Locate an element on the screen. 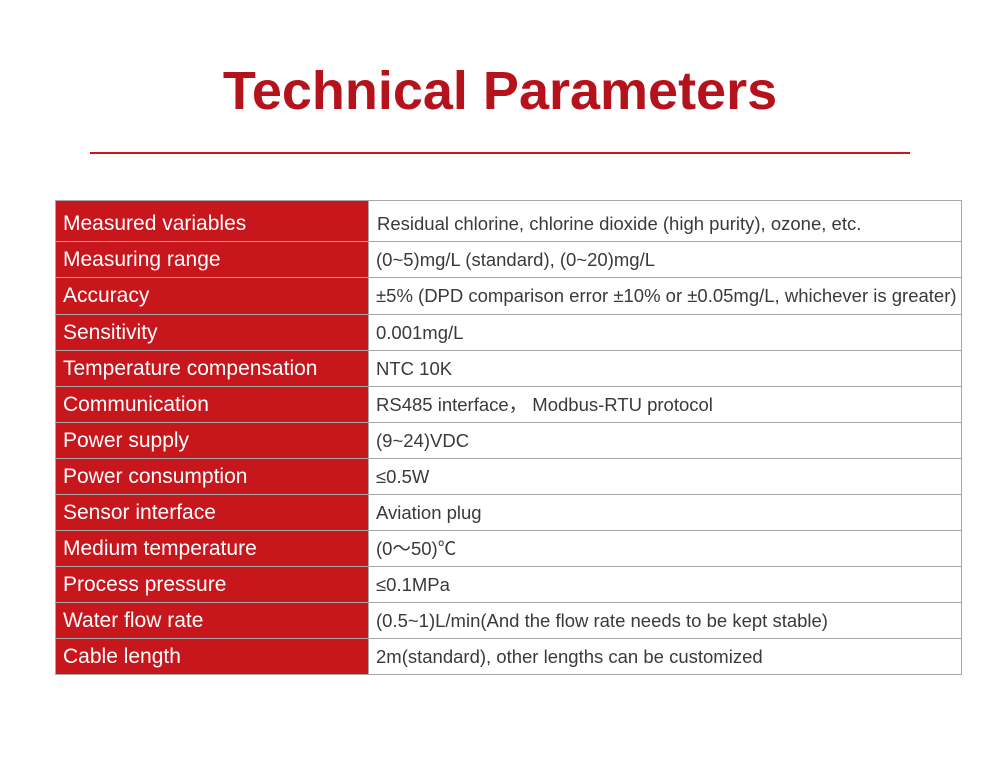  table-row: Process pressure ≤0.1MPa is located at coordinates (508, 584).